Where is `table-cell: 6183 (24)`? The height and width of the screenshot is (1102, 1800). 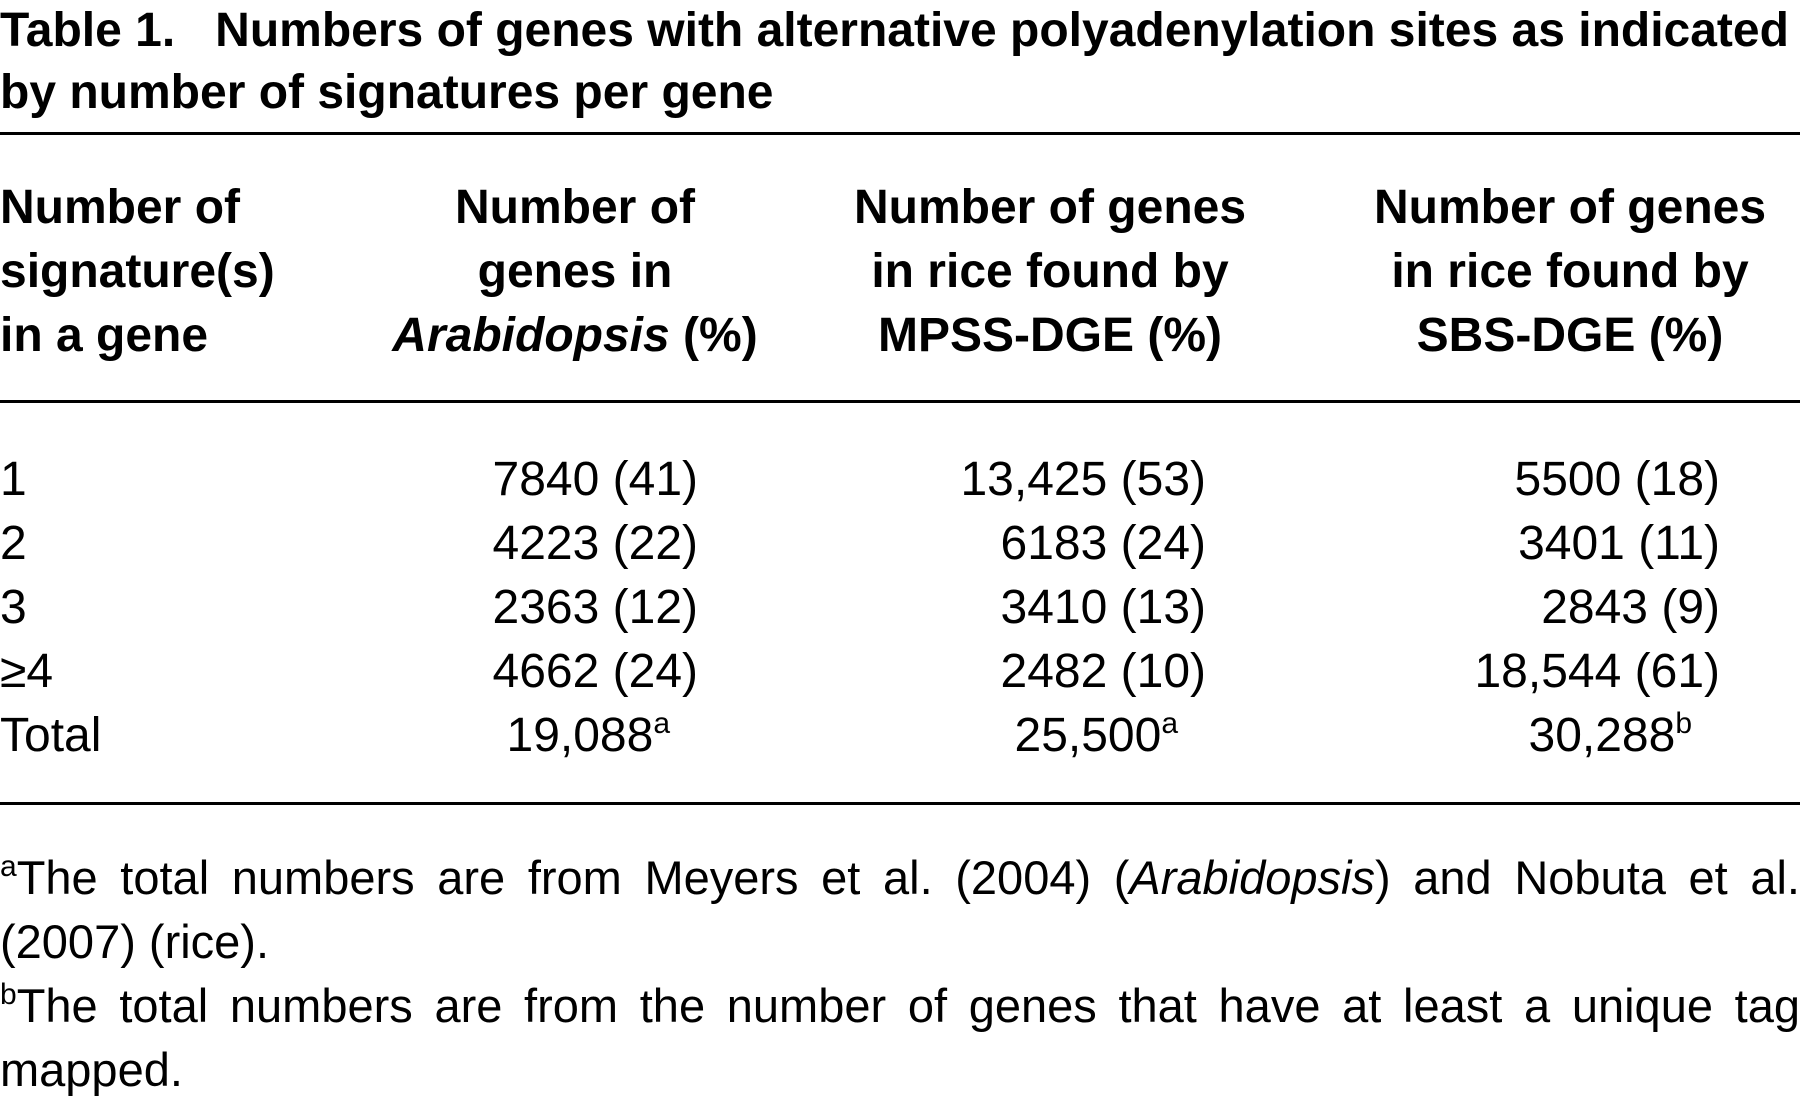
table-cell: 6183 (24) is located at coordinates (1103, 543).